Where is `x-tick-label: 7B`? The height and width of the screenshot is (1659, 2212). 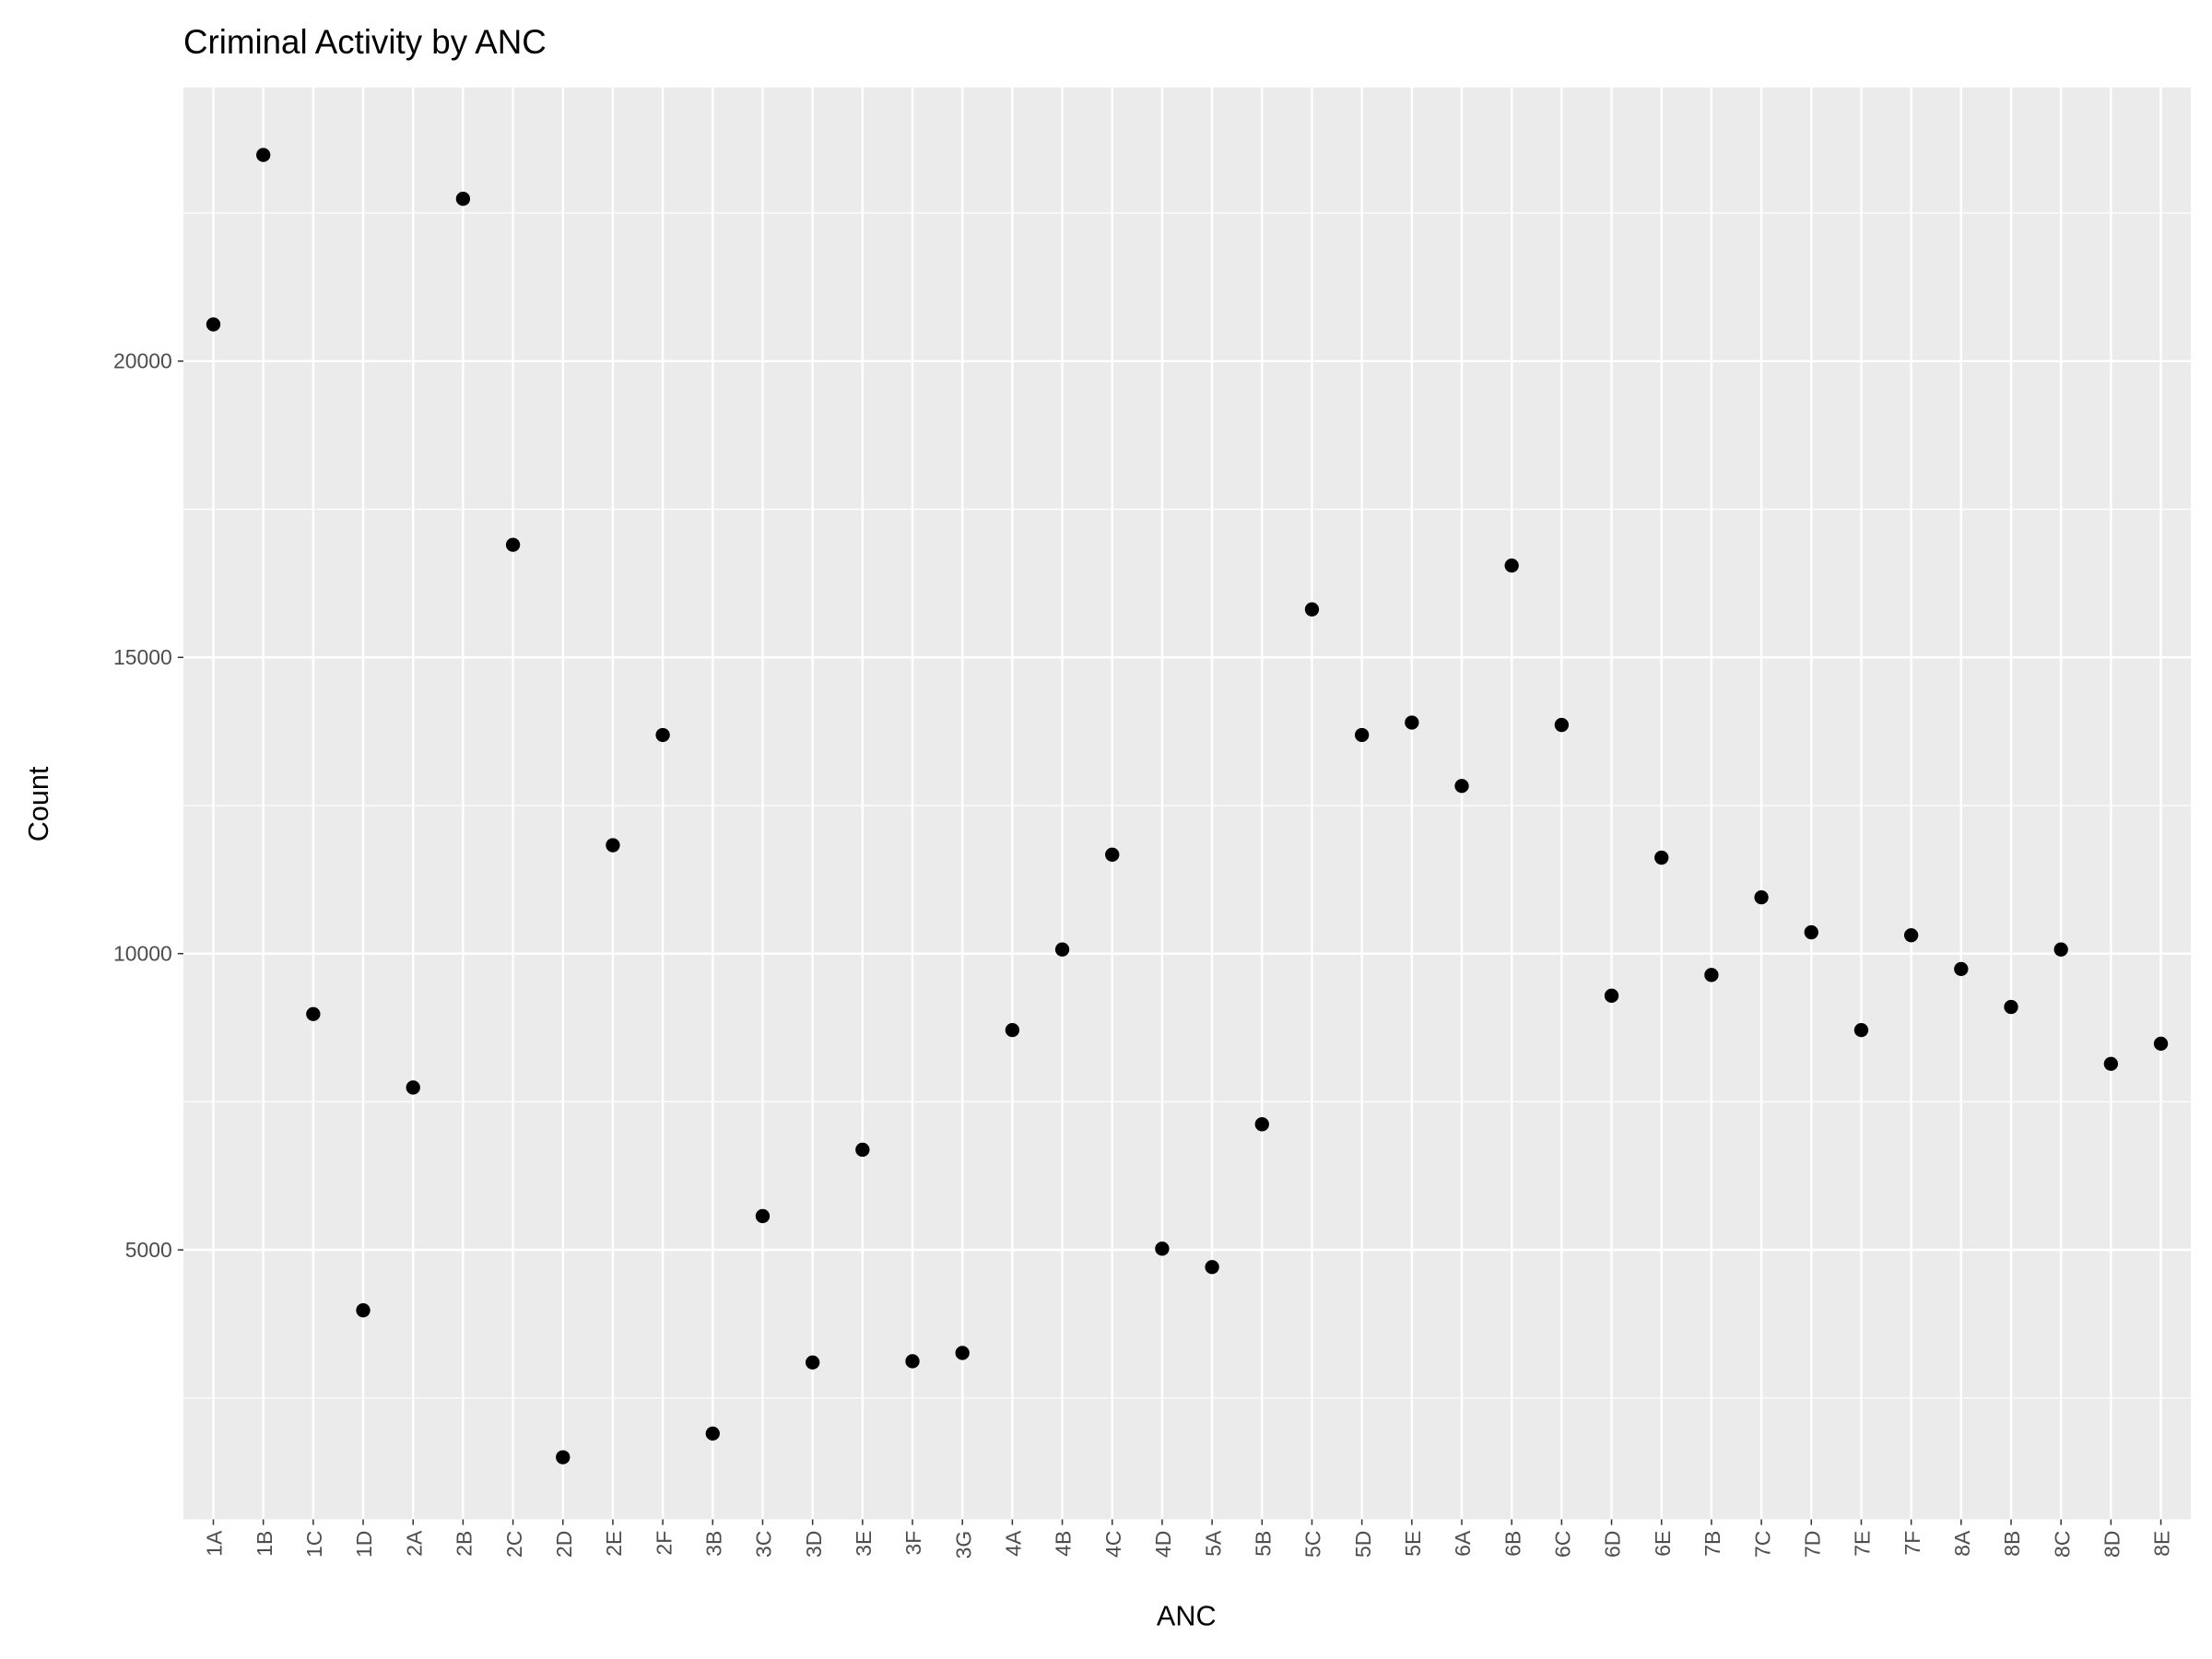
x-tick-label: 7B is located at coordinates (1712, 1544).